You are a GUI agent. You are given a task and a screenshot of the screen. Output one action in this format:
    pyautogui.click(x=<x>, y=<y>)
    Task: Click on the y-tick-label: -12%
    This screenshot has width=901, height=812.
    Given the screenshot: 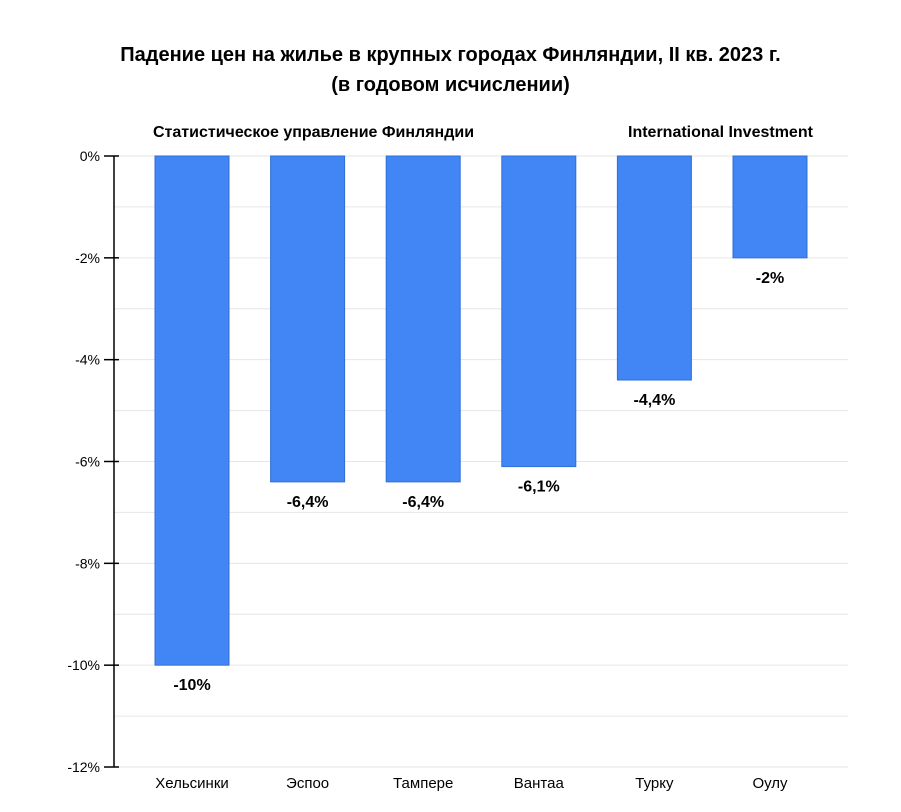 What is the action you would take?
    pyautogui.click(x=83, y=767)
    